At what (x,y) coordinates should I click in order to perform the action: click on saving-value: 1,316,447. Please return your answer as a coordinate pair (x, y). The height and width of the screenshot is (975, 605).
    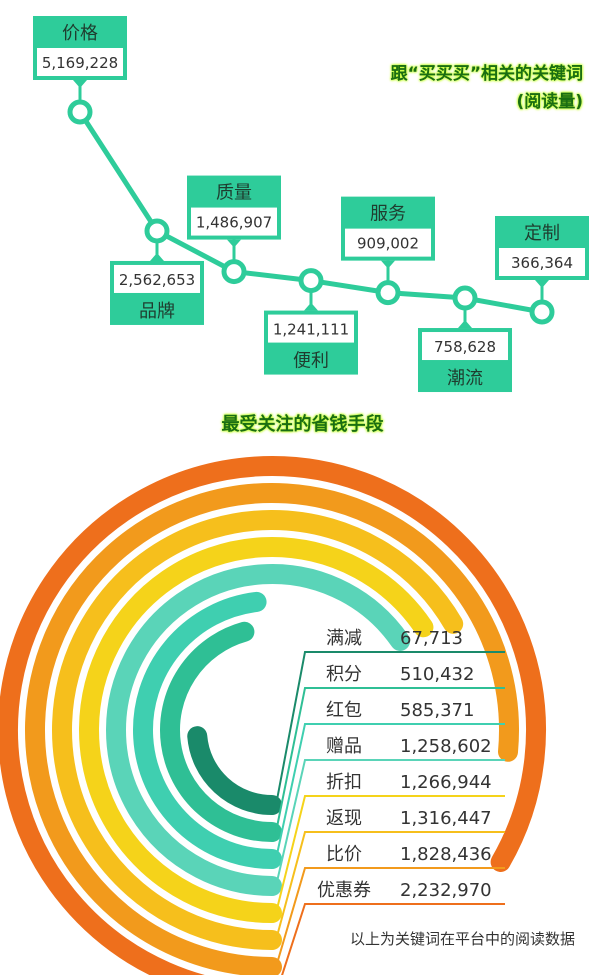
    Looking at the image, I should click on (446, 818).